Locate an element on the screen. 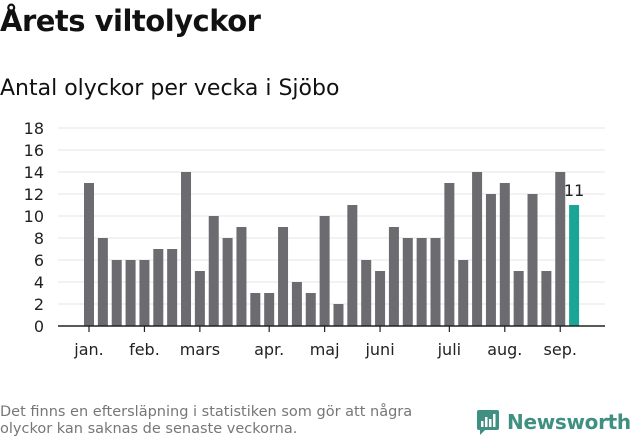  newsworthy-icon is located at coordinates (488, 422).